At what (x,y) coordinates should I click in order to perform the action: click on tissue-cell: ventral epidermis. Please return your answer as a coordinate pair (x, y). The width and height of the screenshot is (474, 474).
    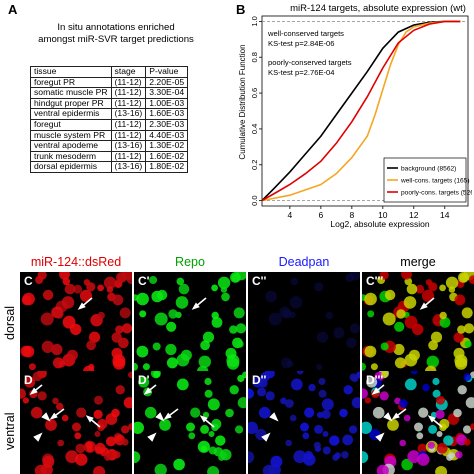
    Looking at the image, I should click on (71, 114).